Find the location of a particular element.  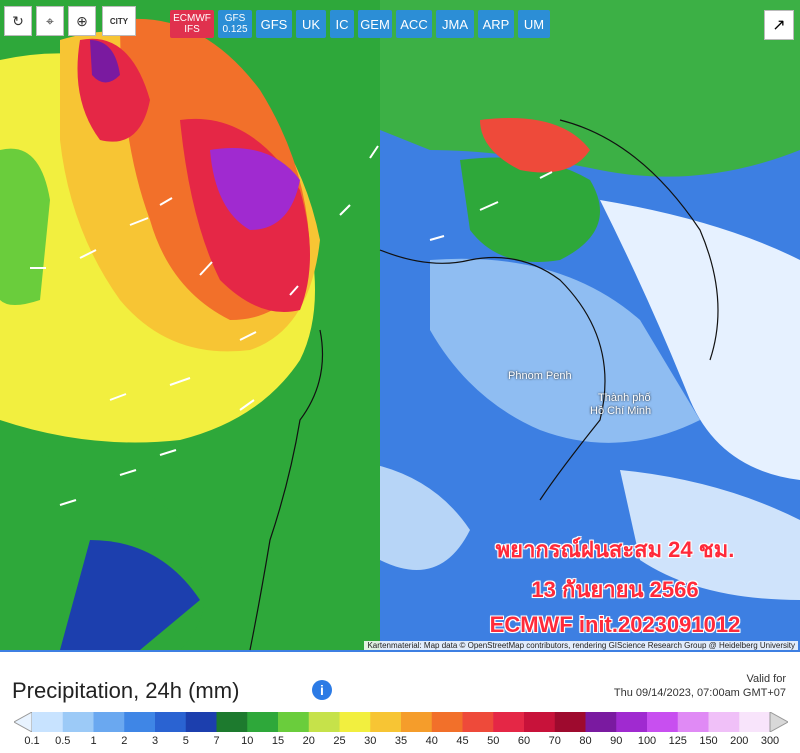

legend-right-arrow is located at coordinates (778, 722).